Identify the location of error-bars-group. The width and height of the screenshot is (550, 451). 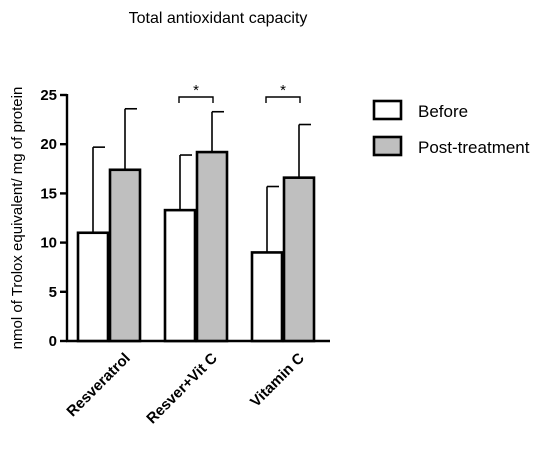
(201, 180).